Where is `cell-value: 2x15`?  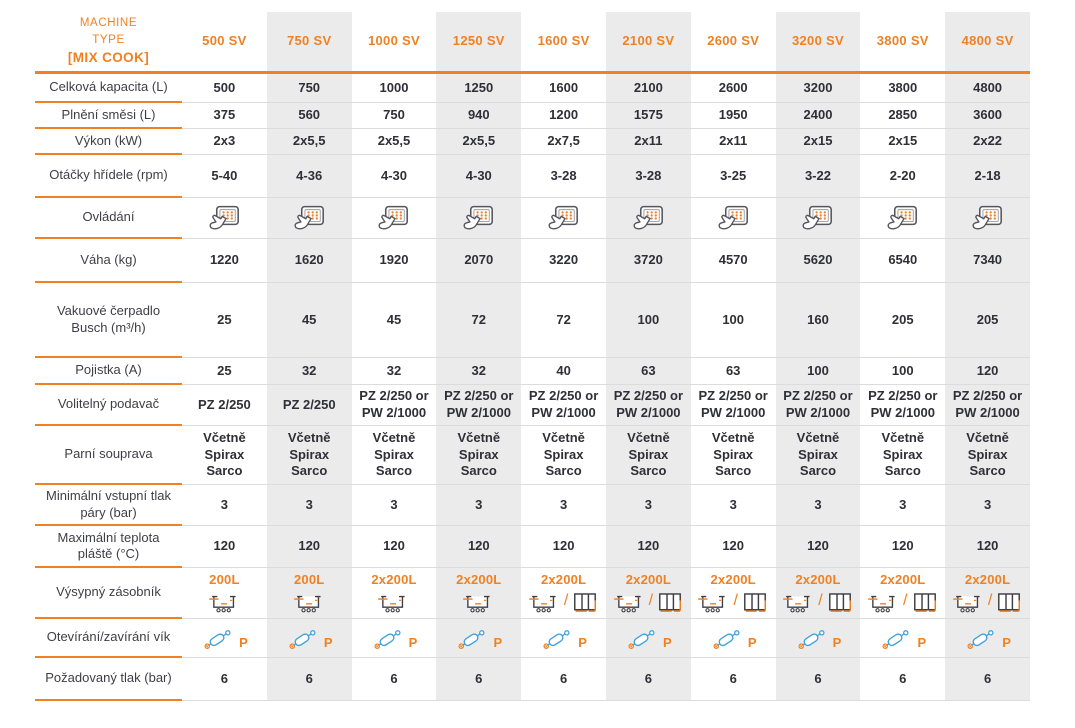 cell-value: 2x15 is located at coordinates (903, 141).